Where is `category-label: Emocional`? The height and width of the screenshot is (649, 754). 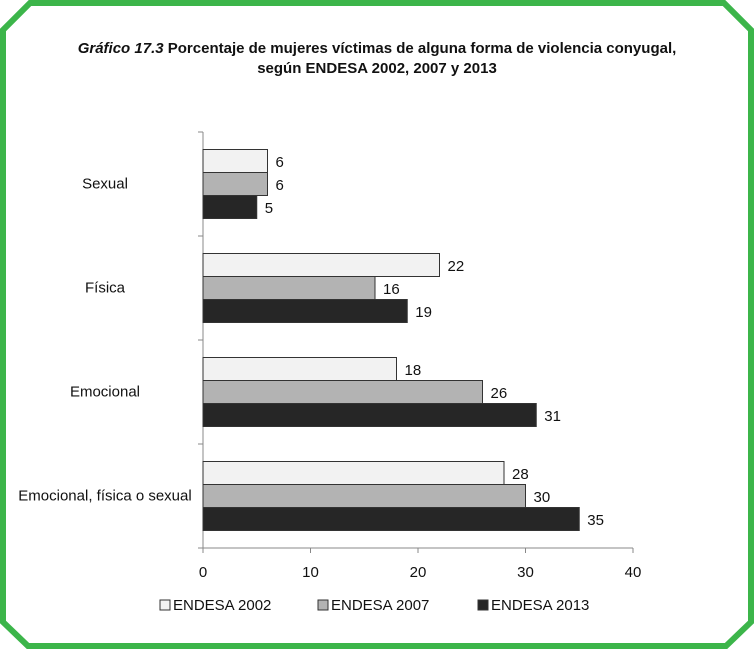 category-label: Emocional is located at coordinates (105, 392).